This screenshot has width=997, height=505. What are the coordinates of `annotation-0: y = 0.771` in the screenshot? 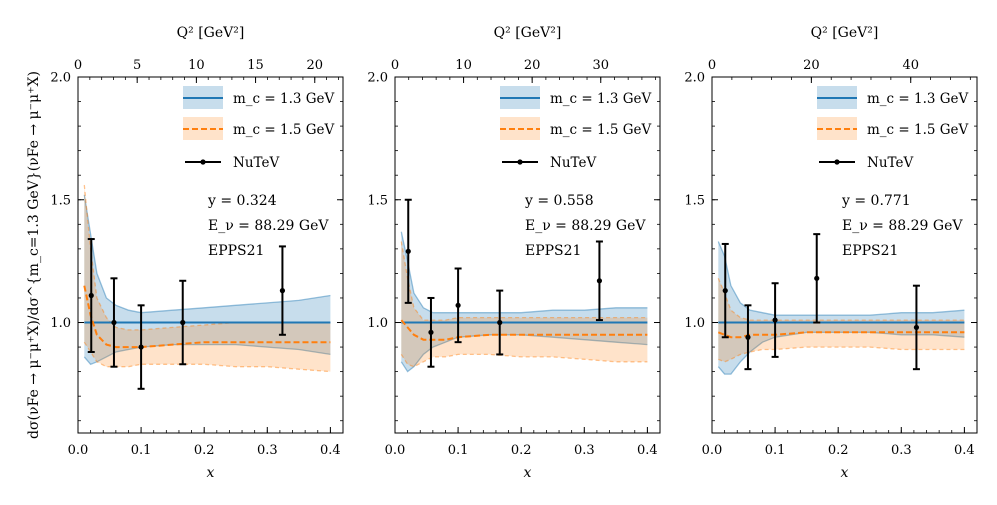 It's located at (876, 201).